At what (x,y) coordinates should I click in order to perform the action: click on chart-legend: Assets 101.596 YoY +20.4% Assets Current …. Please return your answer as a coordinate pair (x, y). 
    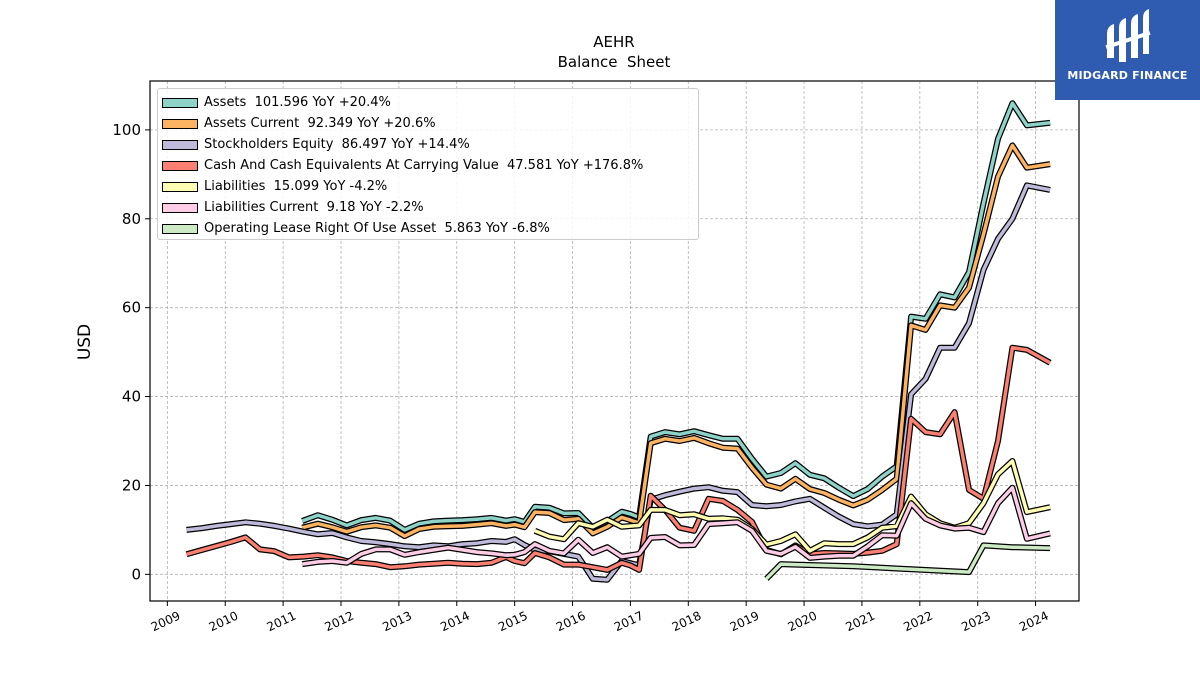
    Looking at the image, I should click on (428, 164).